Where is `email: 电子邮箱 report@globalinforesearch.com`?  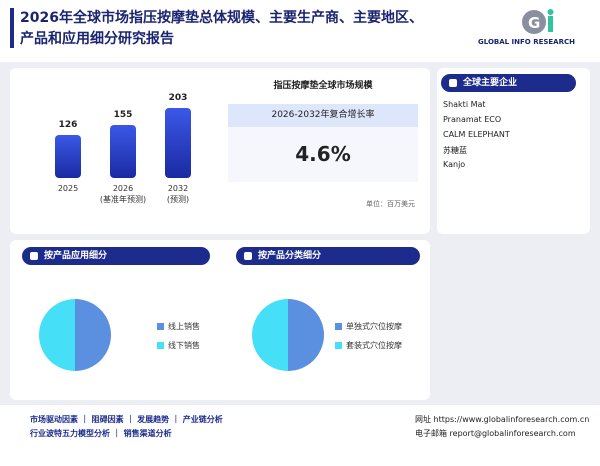 email: 电子邮箱 report@globalinforesearch.com is located at coordinates (495, 433).